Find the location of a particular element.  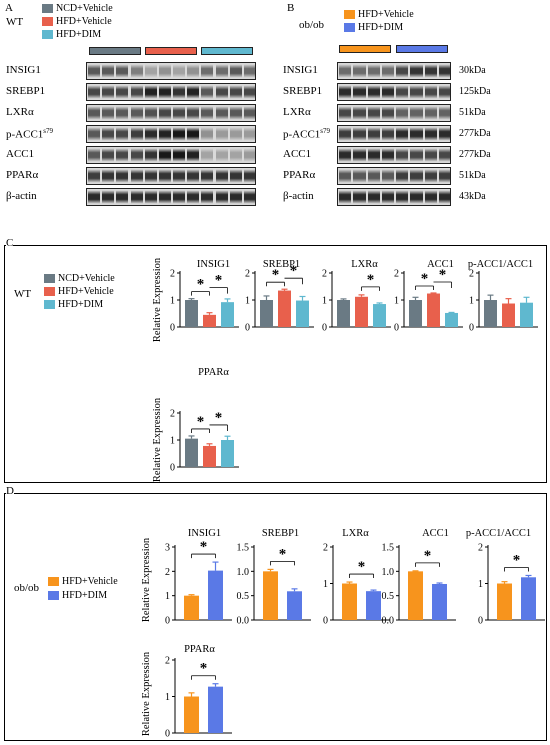

y-tick-label: 0 is located at coordinates (247, 328).